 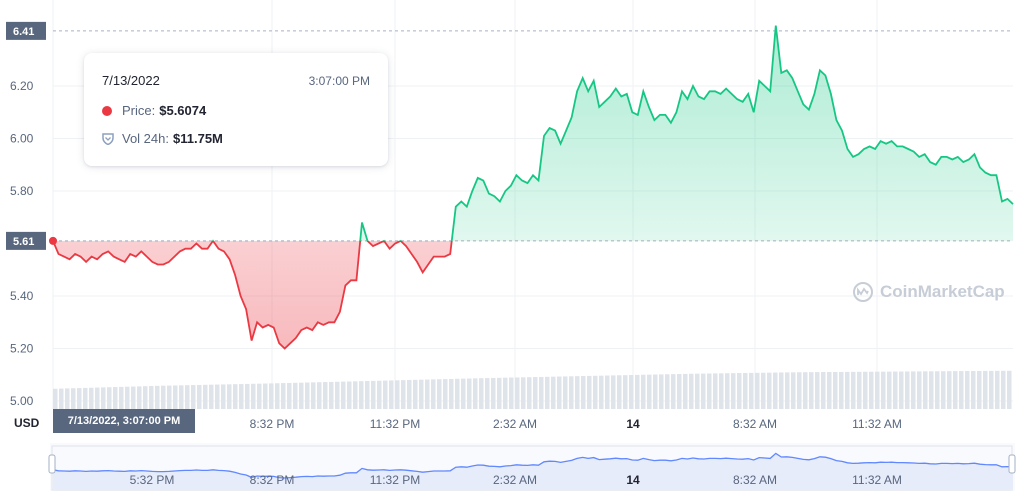 What do you see at coordinates (942, 291) in the screenshot?
I see `watermark-text: CoinMarketCap` at bounding box center [942, 291].